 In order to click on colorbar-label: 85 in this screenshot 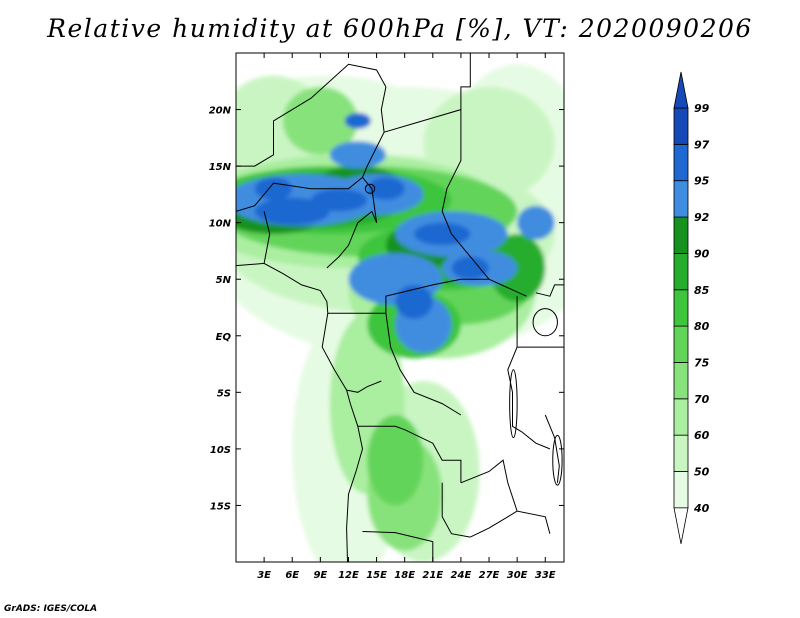, I will do `click(702, 290)`.